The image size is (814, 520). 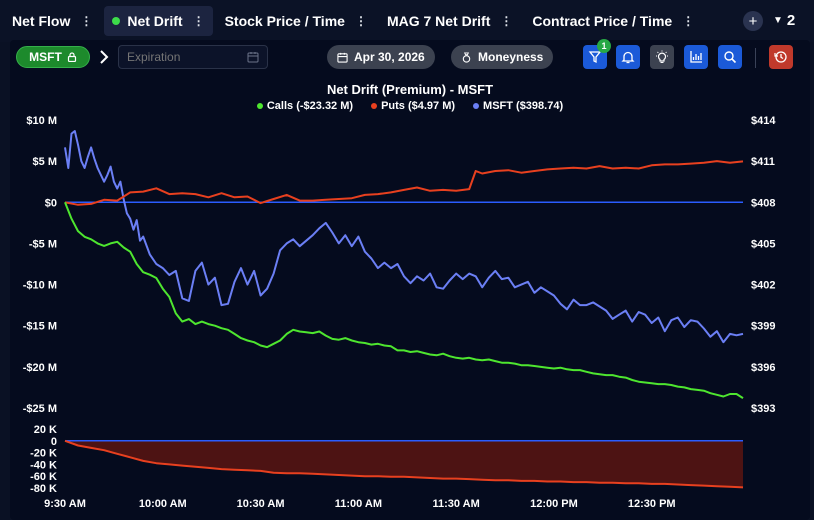 I want to click on y-lower-tick-label: -40 K, so click(x=43, y=465).